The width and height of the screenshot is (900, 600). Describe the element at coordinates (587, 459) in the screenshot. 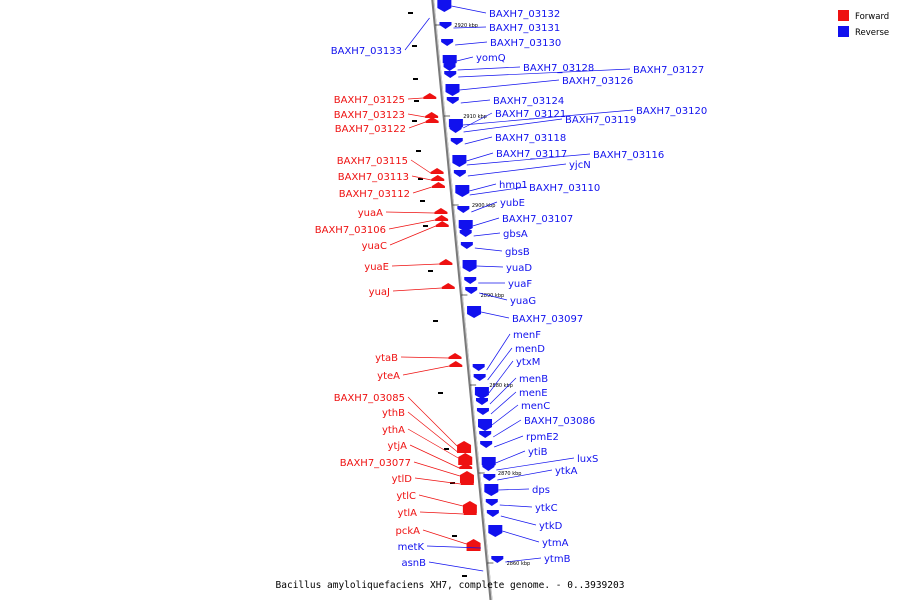

I see `reverse-gene-label: luxS` at that location.